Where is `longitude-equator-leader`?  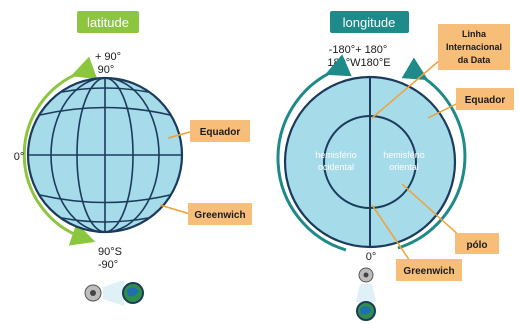 longitude-equator-leader is located at coordinates (444, 110).